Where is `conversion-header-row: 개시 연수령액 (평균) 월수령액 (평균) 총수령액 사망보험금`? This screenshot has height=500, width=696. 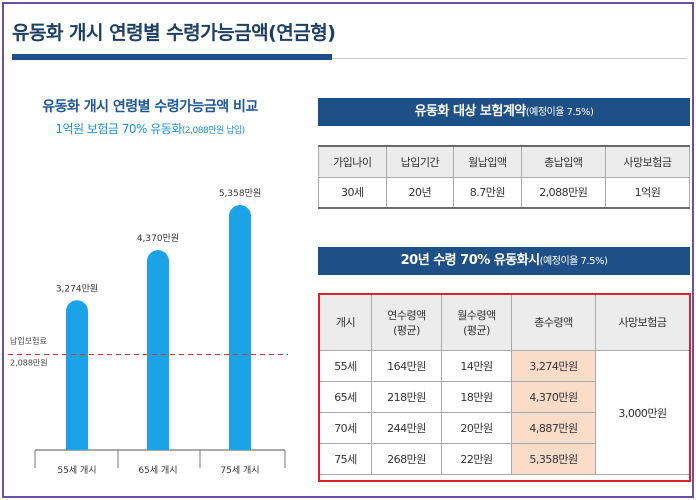
conversion-header-row: 개시 연수령액 (평균) 월수령액 (평균) 총수령액 사망보험금 is located at coordinates (504, 322).